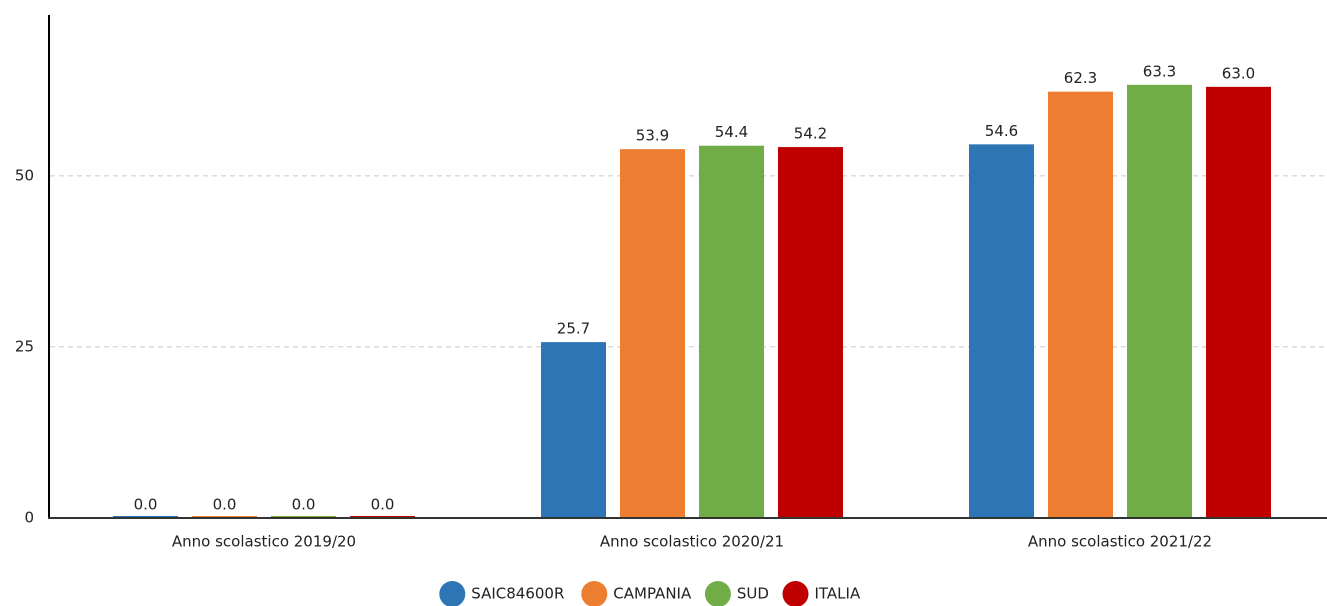  I want to click on value-label: 62.3, so click(1080, 78).